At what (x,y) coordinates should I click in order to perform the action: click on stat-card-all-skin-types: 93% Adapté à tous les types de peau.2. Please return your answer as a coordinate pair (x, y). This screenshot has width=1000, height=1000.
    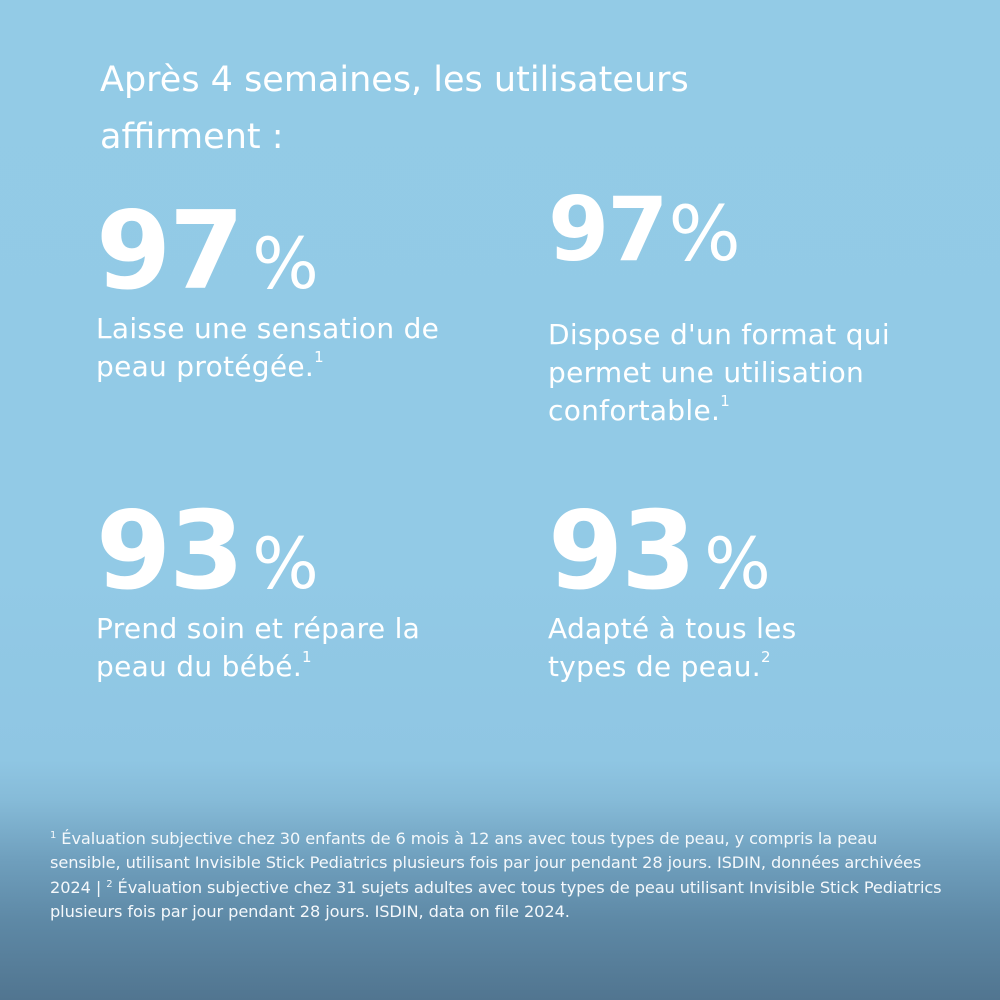
    Looking at the image, I should click on (708, 592).